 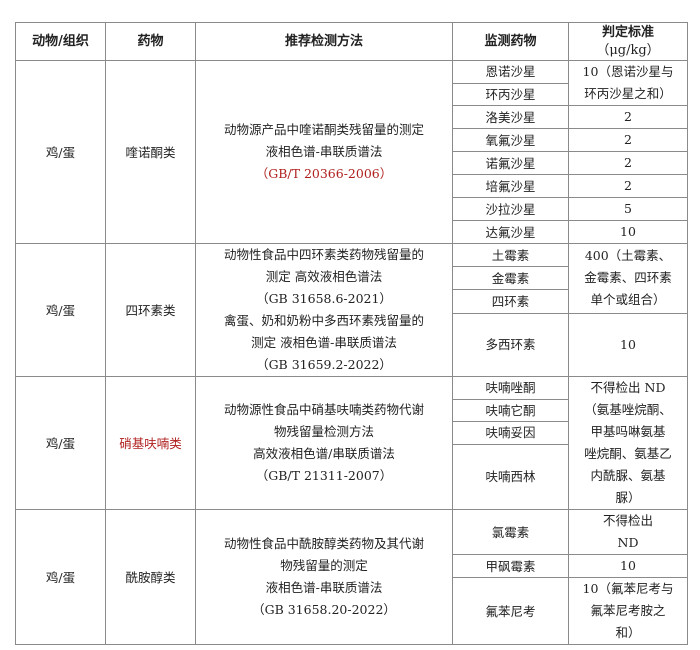 I want to click on standard-line: 氟苯尼考胺之, so click(x=628, y=610).